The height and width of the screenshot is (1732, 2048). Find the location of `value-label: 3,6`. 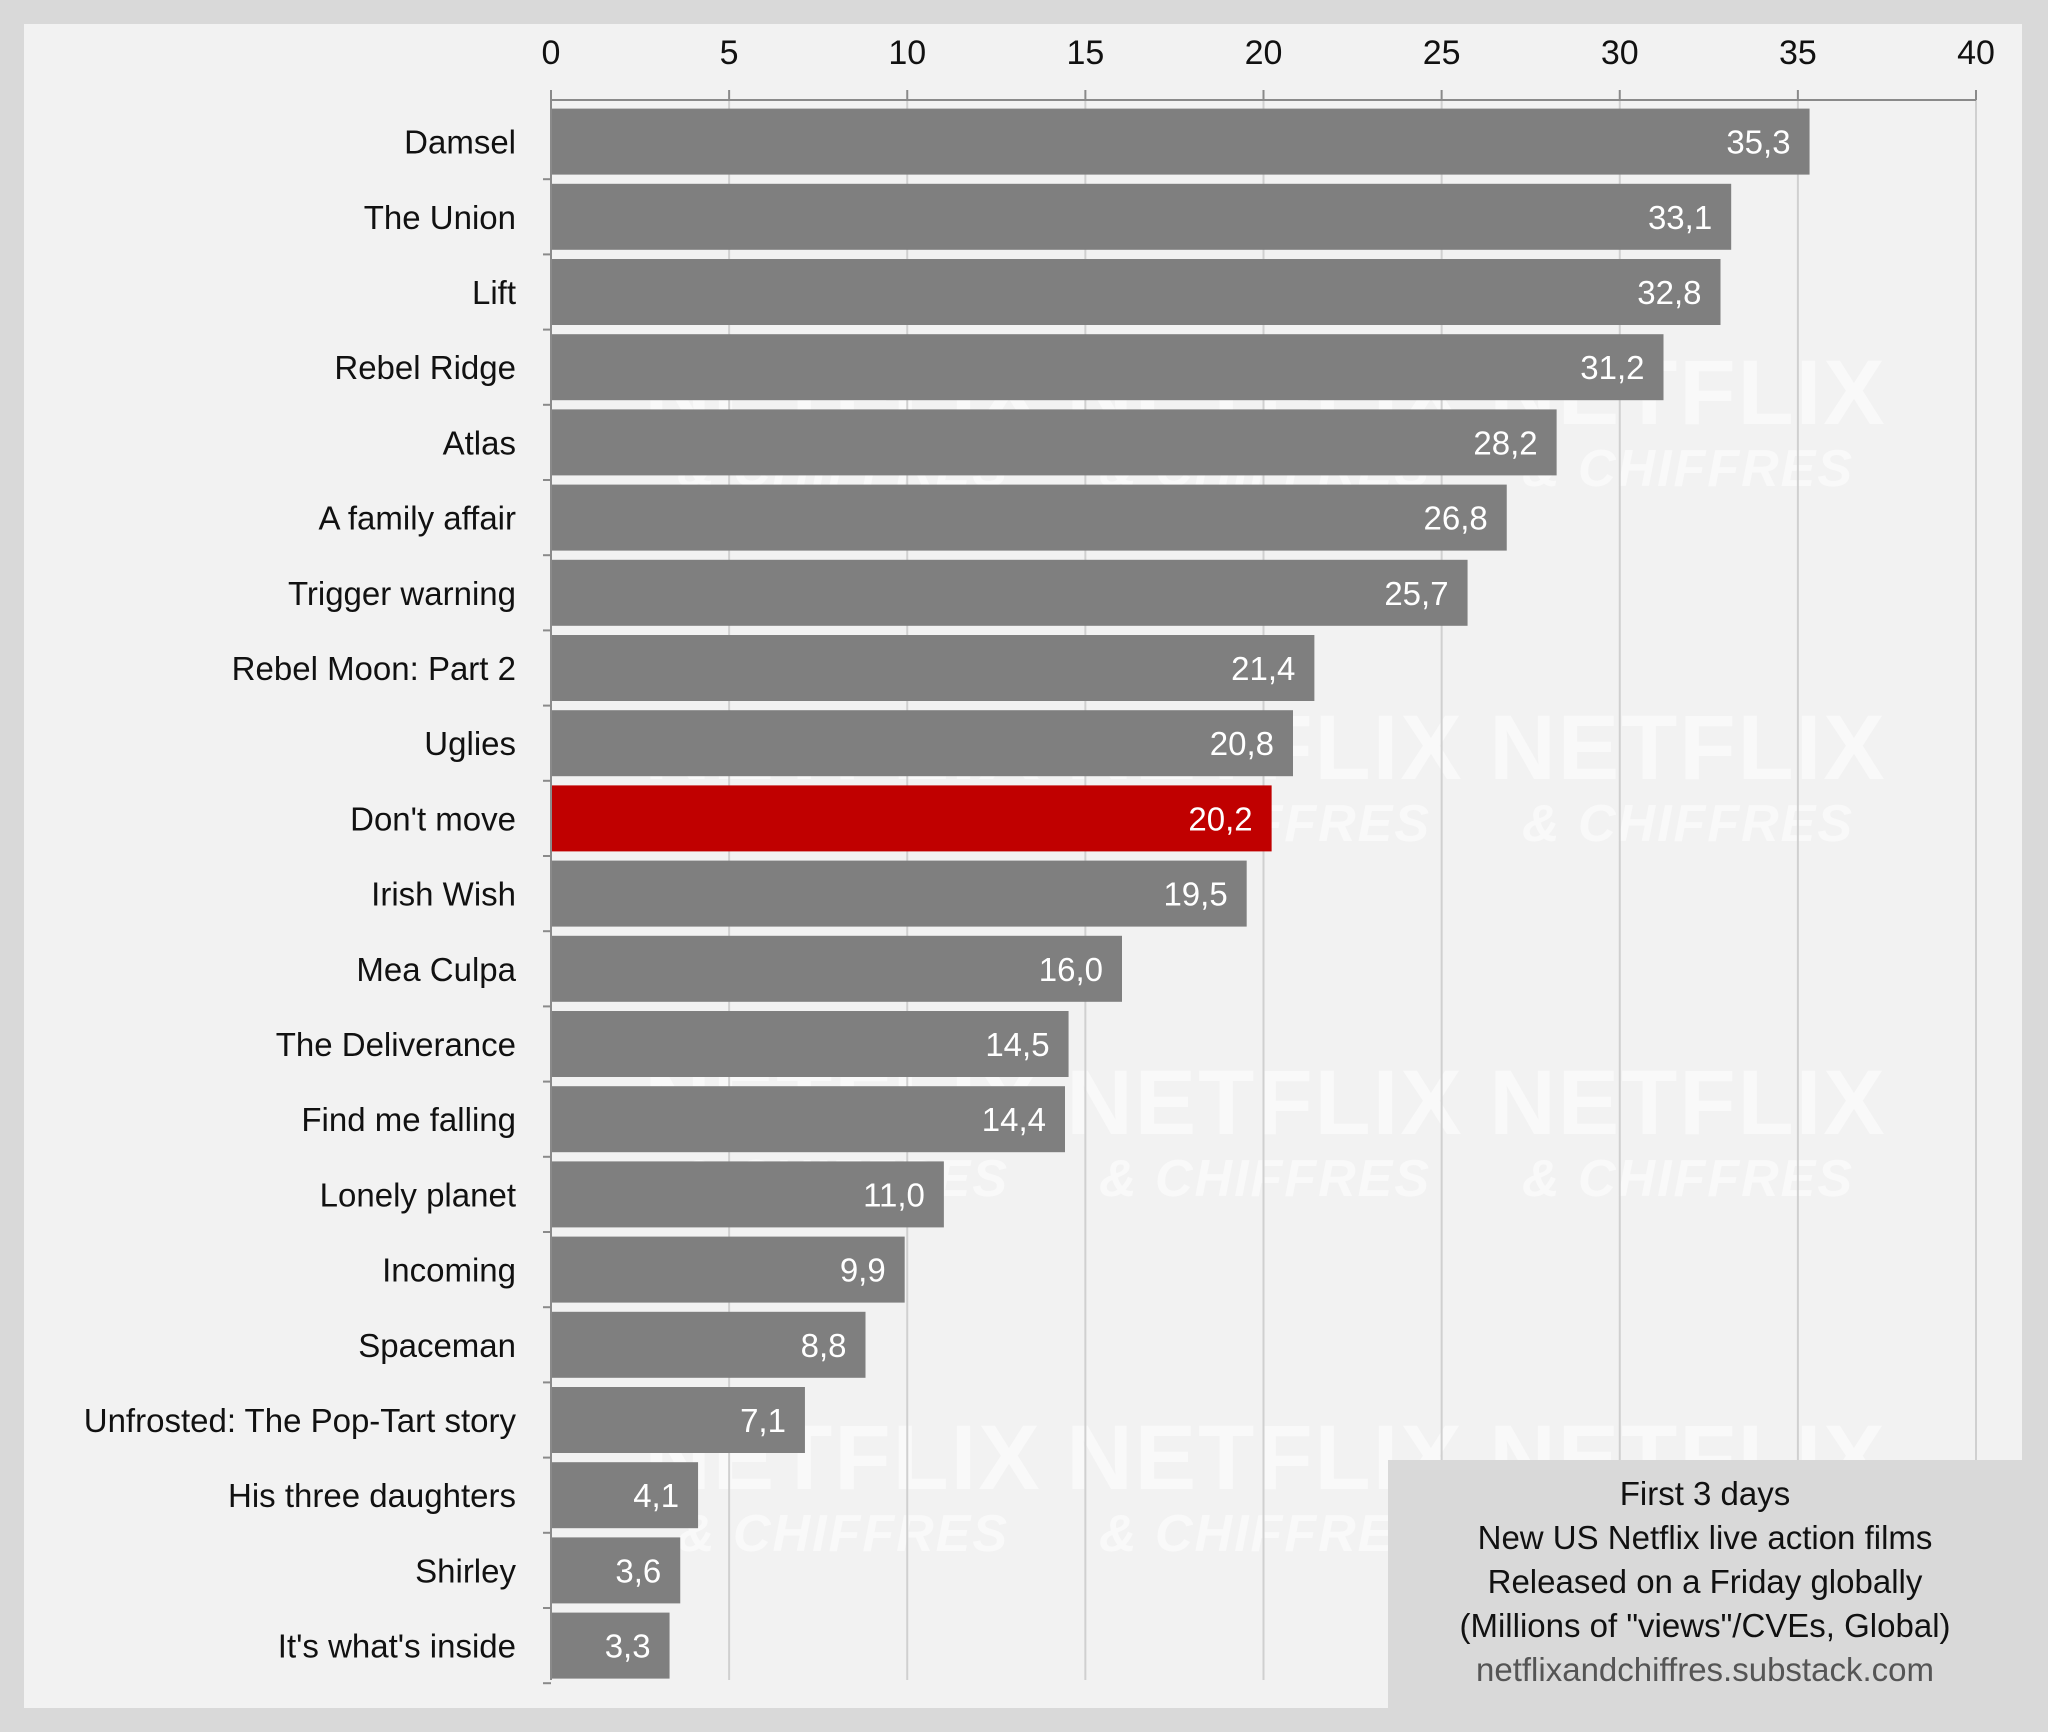

value-label: 3,6 is located at coordinates (638, 1570).